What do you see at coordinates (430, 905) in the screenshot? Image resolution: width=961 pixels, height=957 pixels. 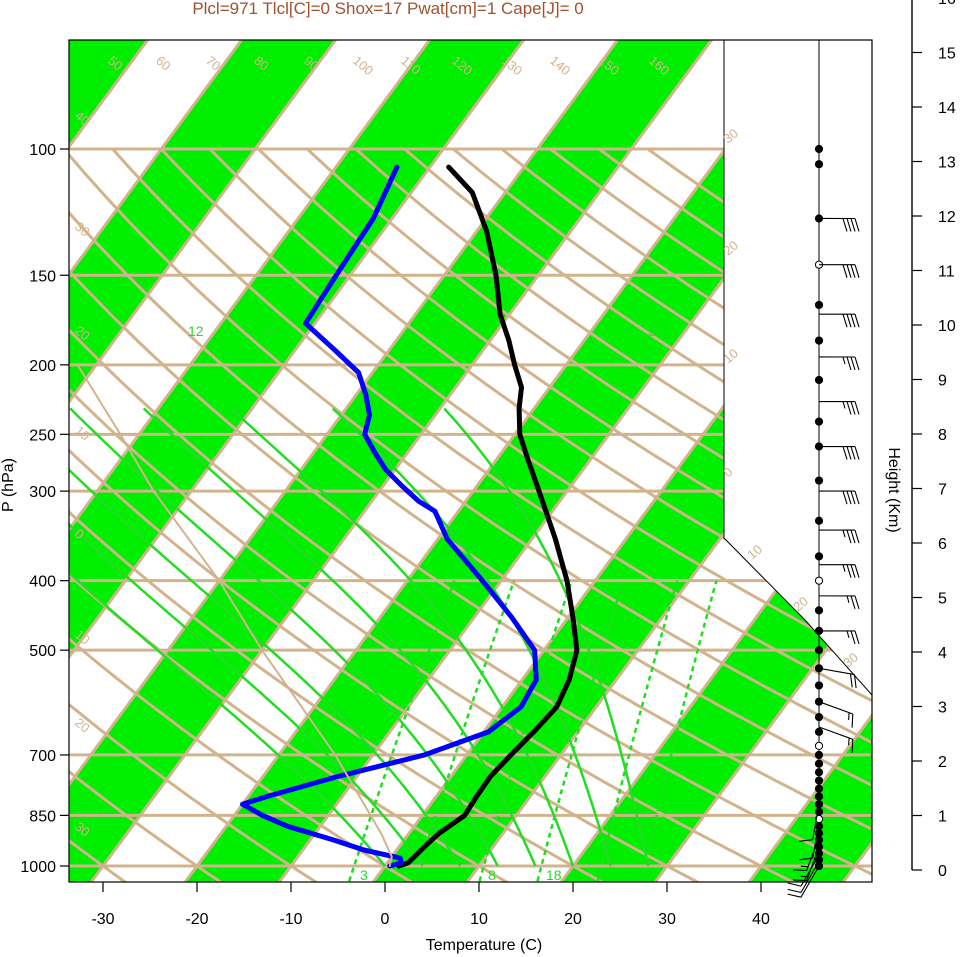 I see `temperature-axis: -30 -20 -10 0 10 20 30 40` at bounding box center [430, 905].